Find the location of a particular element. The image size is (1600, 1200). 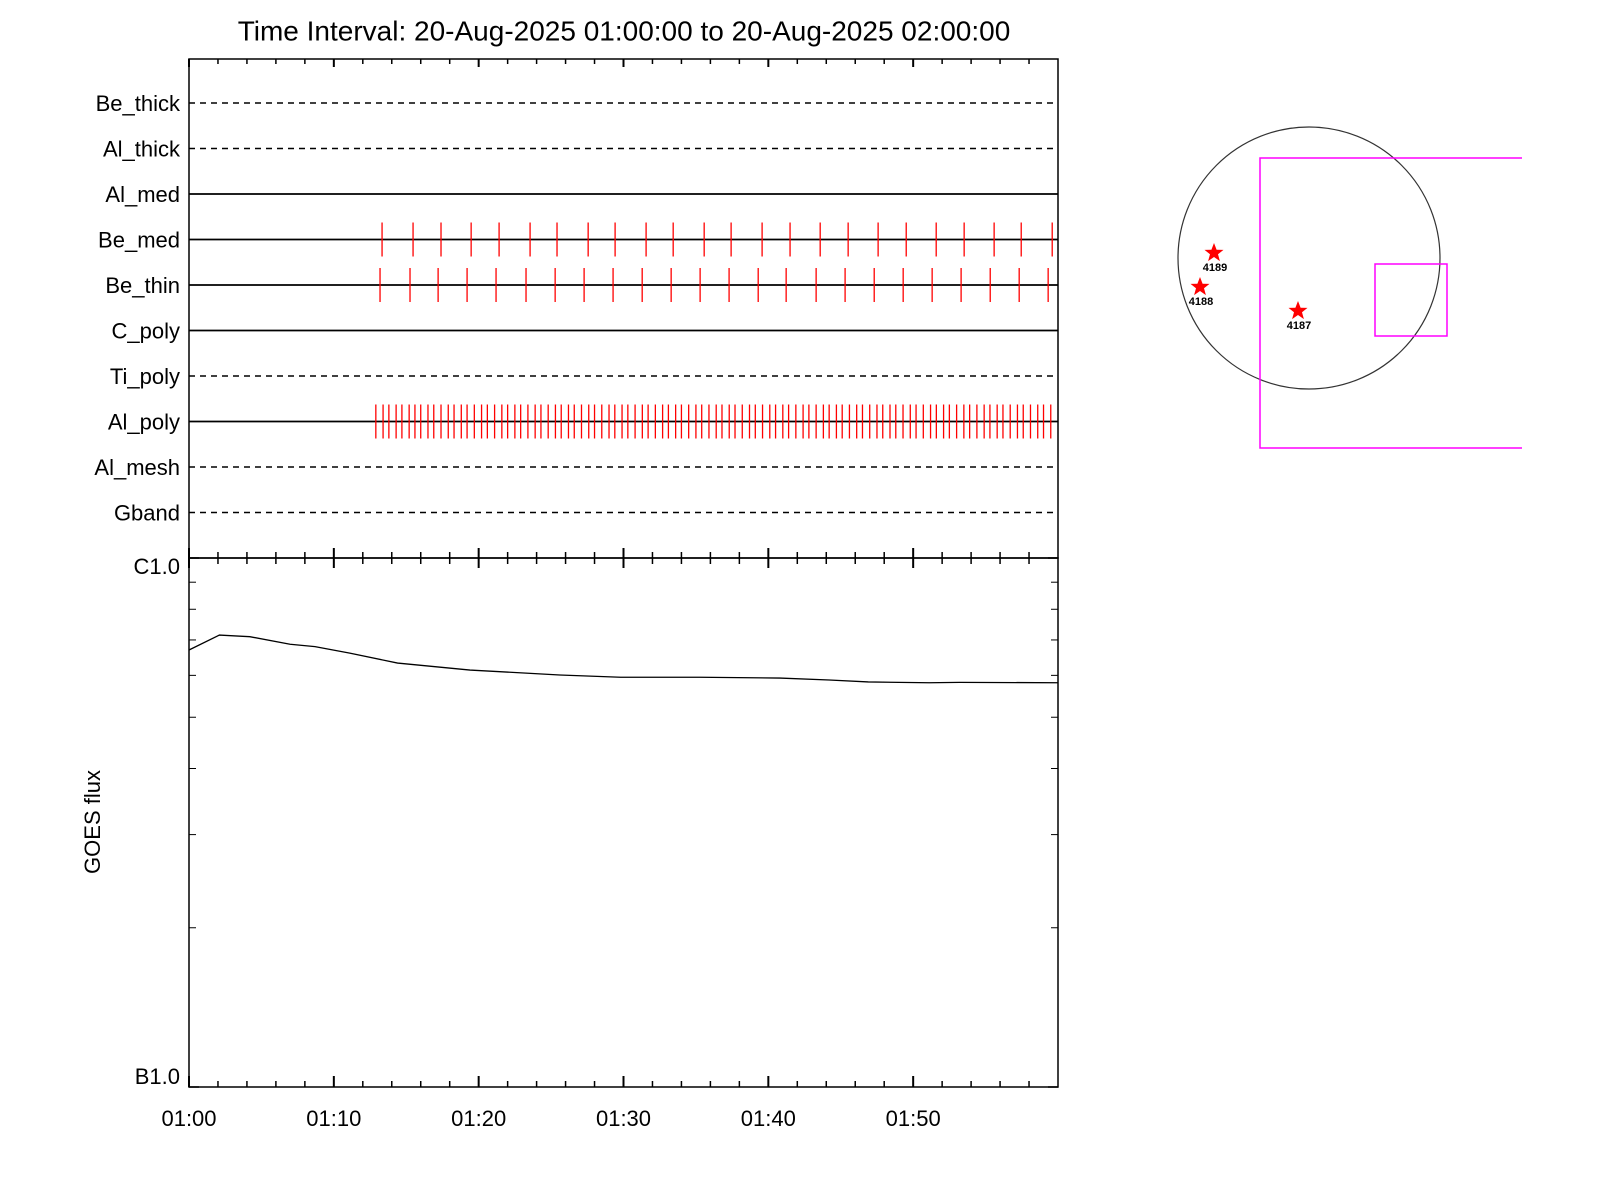

filter-label: Al_thick is located at coordinates (142, 148).